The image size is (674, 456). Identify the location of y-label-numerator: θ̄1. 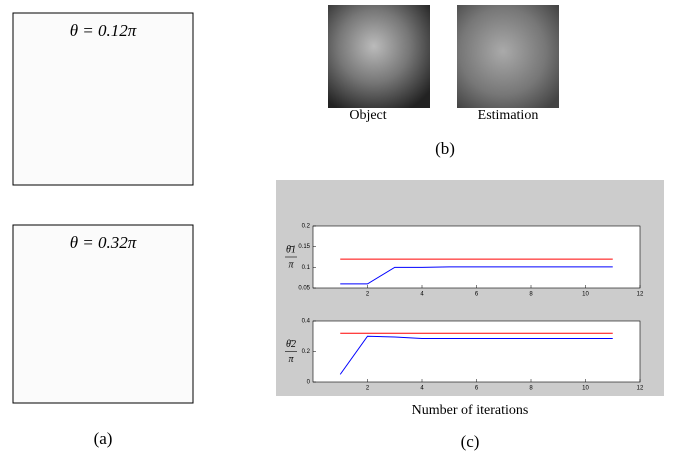
(291, 249).